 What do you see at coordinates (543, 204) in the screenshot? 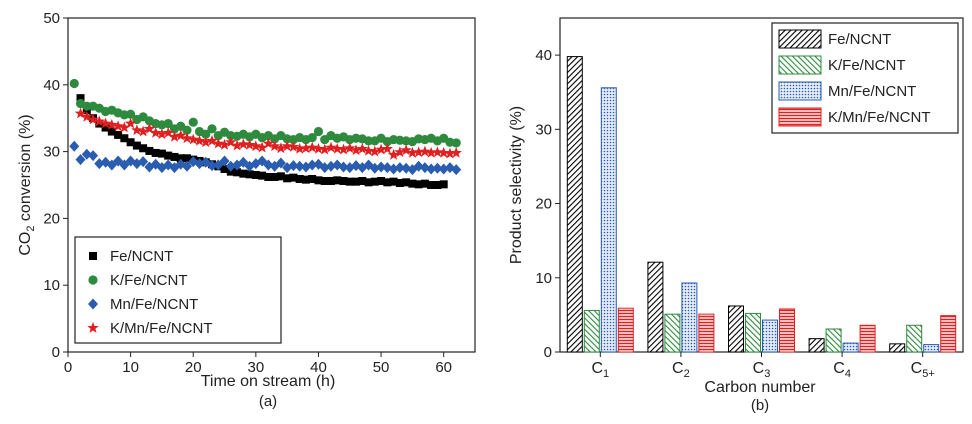
I see `y-tick-label-b: 20` at bounding box center [543, 204].